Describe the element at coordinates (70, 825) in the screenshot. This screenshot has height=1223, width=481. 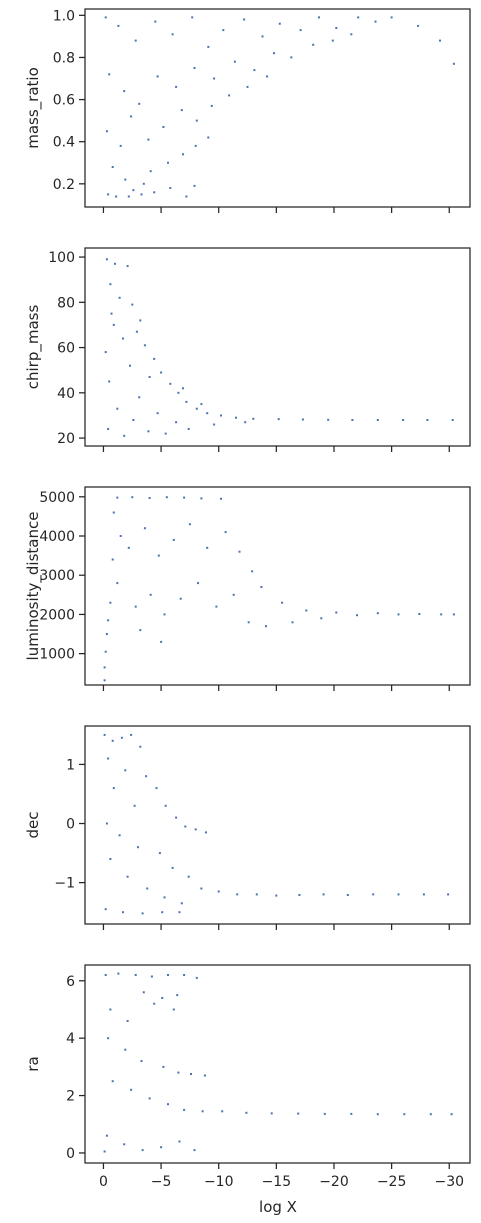
I see `y-tick-label: 0` at that location.